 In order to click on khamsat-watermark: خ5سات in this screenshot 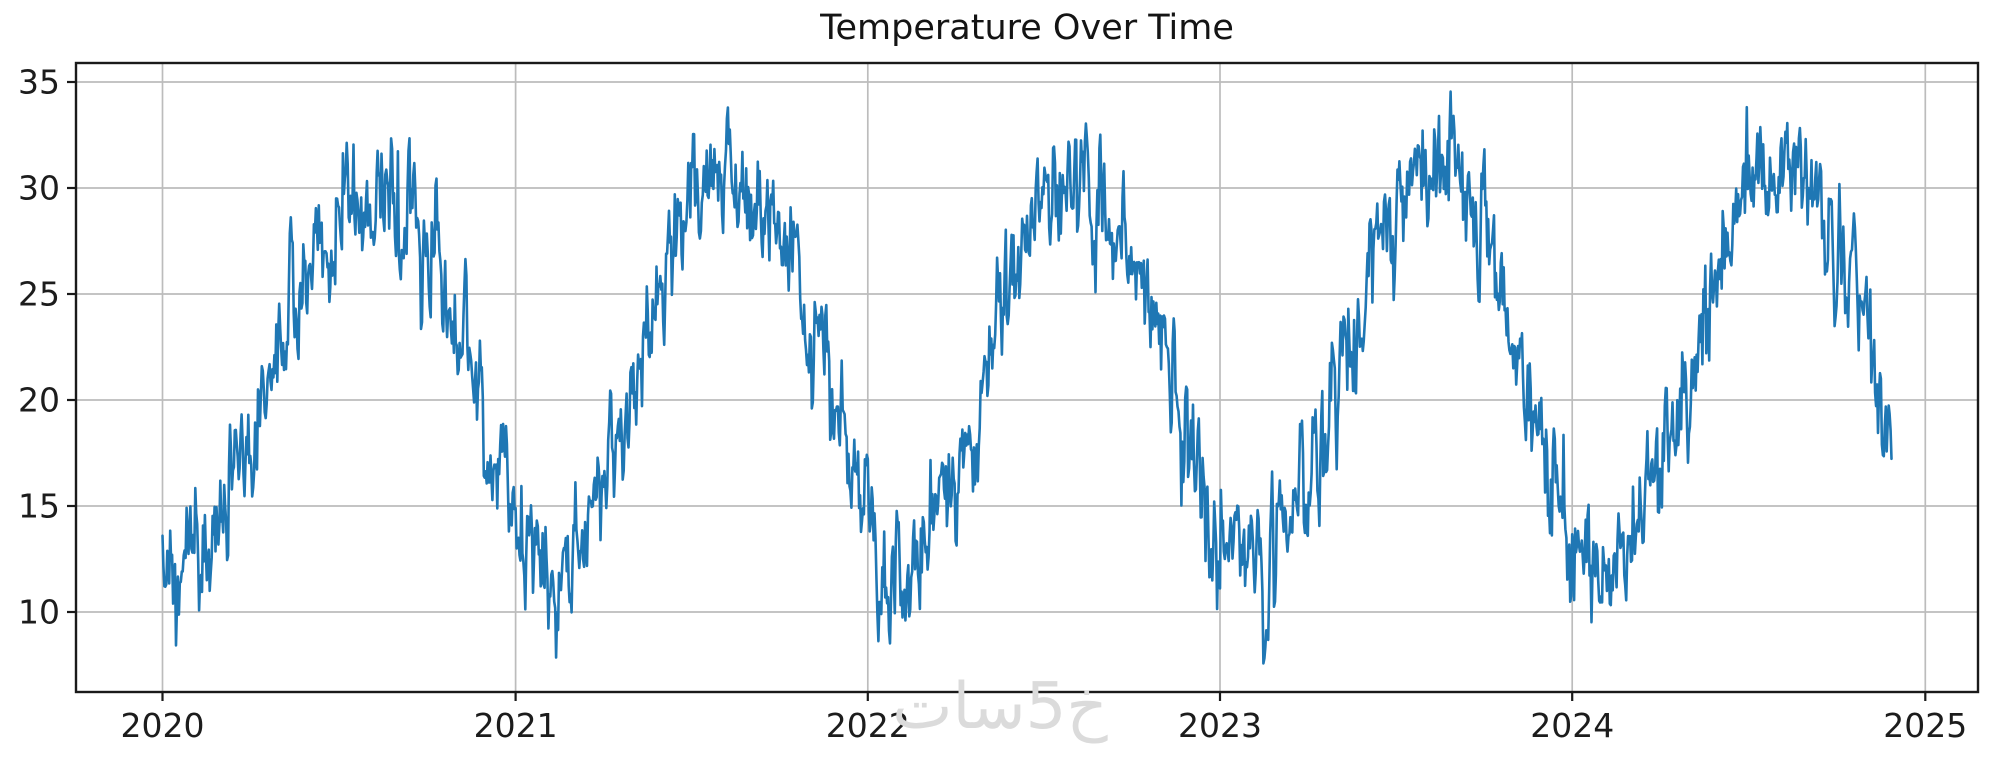, I will do `click(1000, 707)`.